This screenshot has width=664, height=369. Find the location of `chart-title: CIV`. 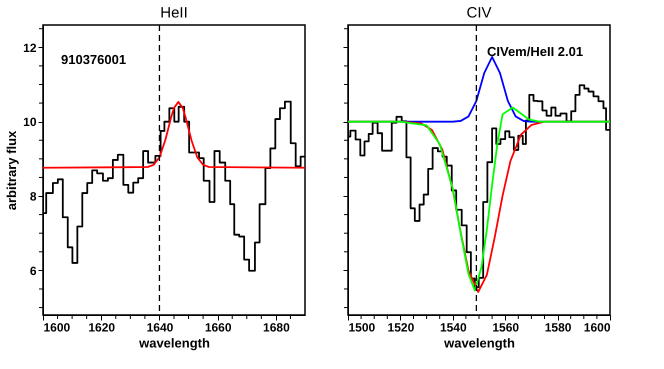

chart-title: CIV is located at coordinates (479, 13).